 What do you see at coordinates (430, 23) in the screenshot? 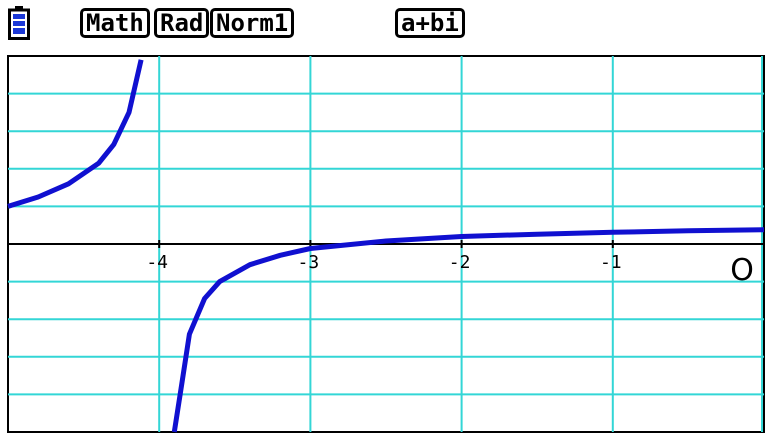
I see `complex-mode-badge: a+bi` at bounding box center [430, 23].